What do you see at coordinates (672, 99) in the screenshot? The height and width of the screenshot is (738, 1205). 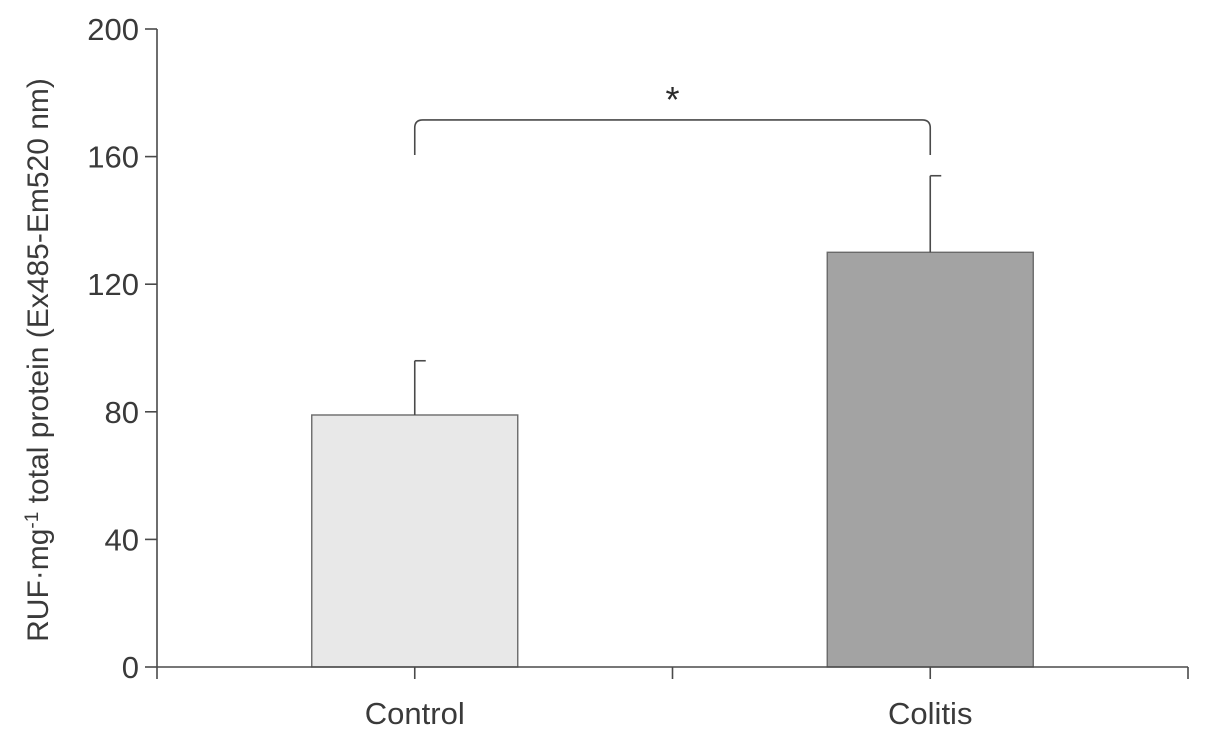 I see `significance-marker: *` at bounding box center [672, 99].